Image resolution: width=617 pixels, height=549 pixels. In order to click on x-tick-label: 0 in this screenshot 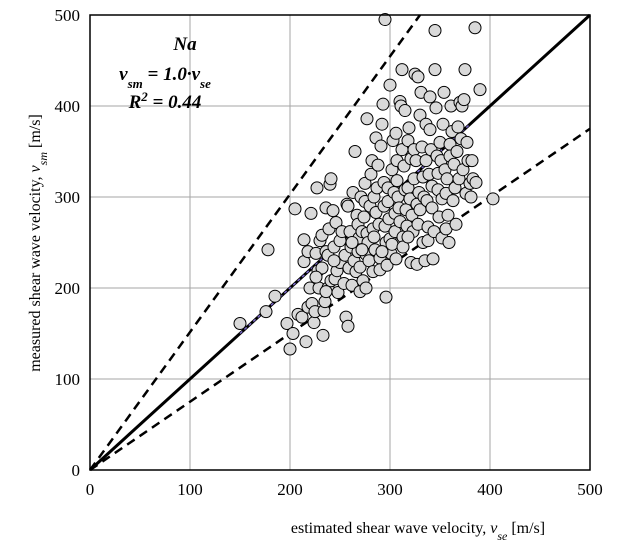, I will do `click(90, 489)`.